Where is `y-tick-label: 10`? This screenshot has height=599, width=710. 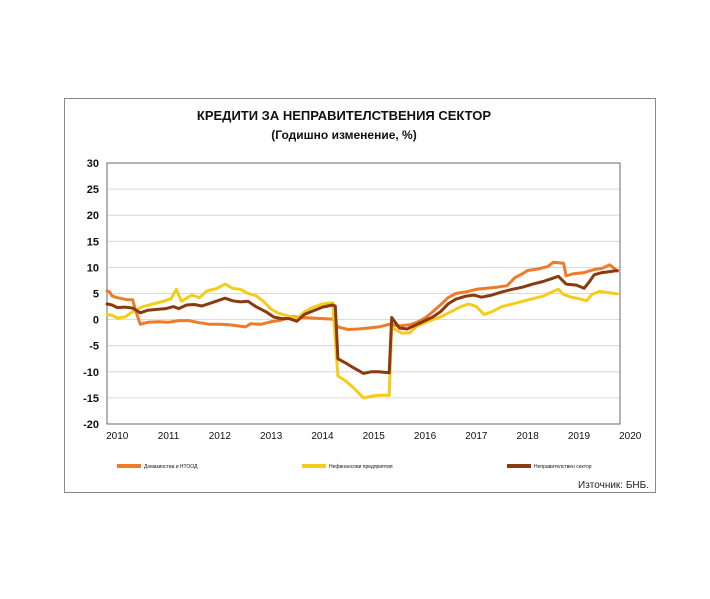 y-tick-label: 10 is located at coordinates (93, 268).